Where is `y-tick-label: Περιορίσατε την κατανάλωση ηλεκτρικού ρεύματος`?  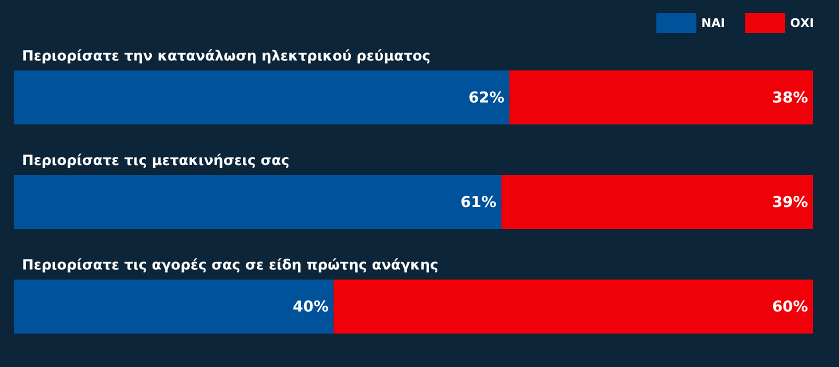
y-tick-label: Περιορίσατε την κατανάλωση ηλεκτρικού ρεύματος is located at coordinates (226, 56).